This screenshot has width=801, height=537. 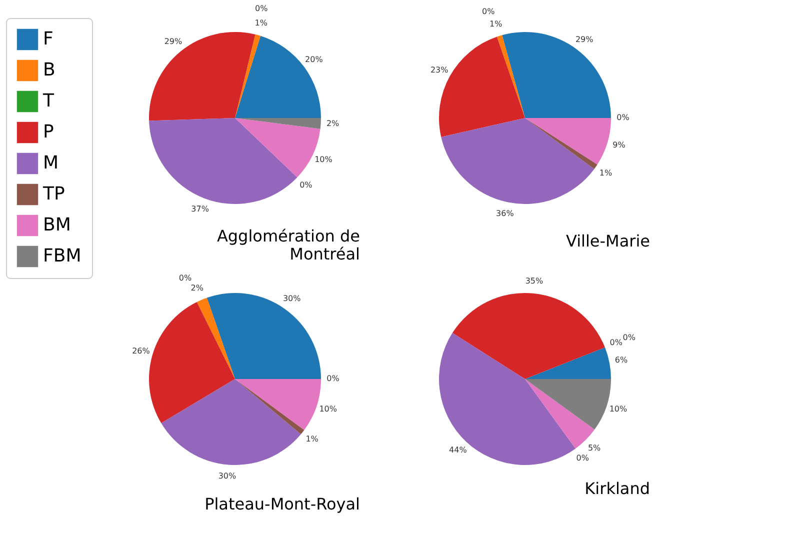 What do you see at coordinates (621, 360) in the screenshot?
I see `data-label: 6%` at bounding box center [621, 360].